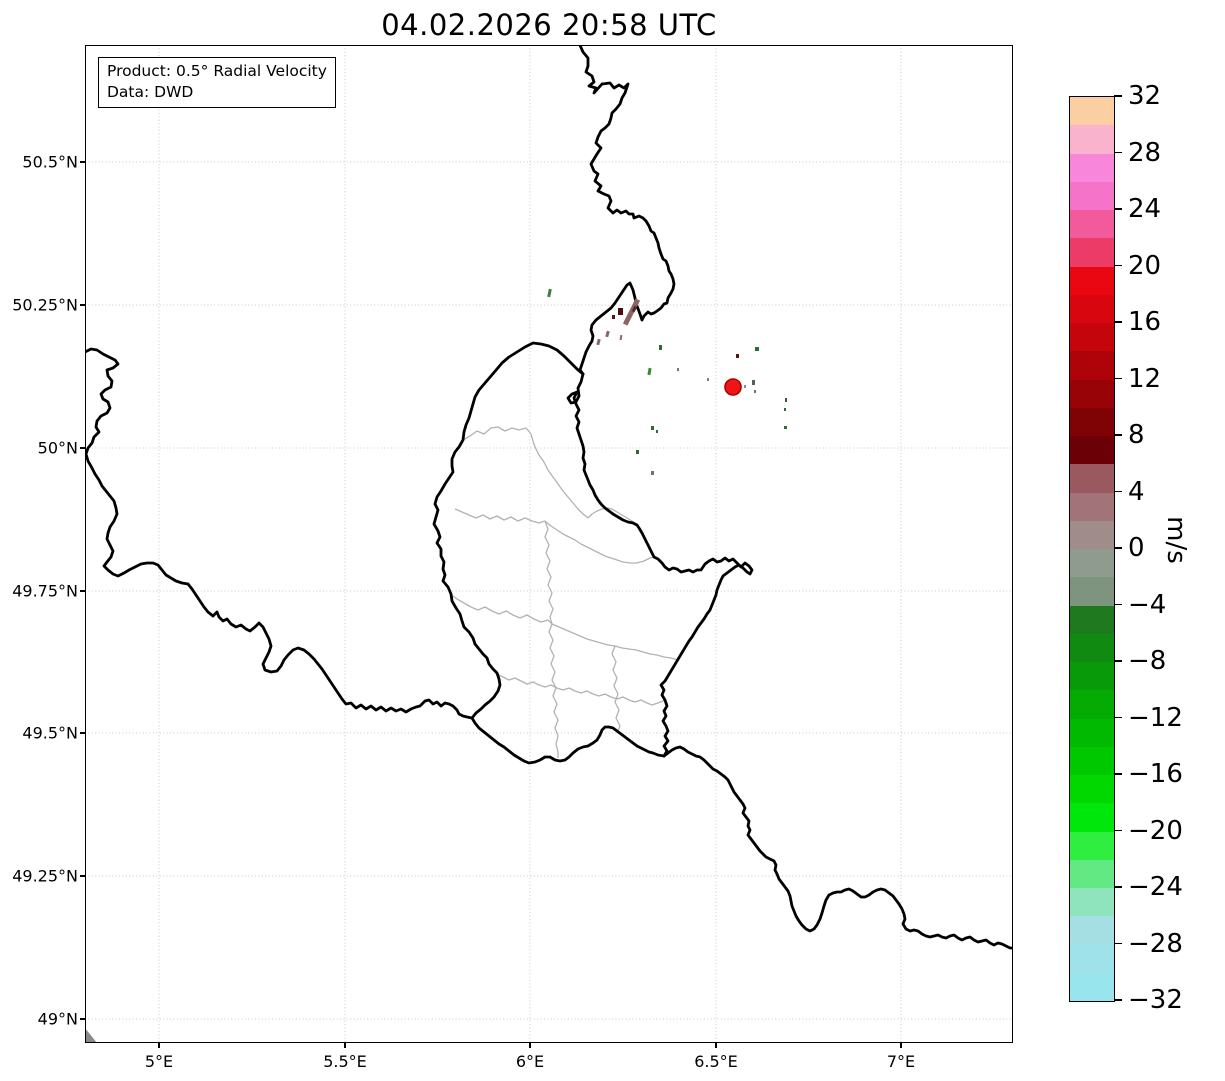 The image size is (1225, 1081). Describe the element at coordinates (1155, 887) in the screenshot. I see `colorbar-tick-label: −24` at that location.